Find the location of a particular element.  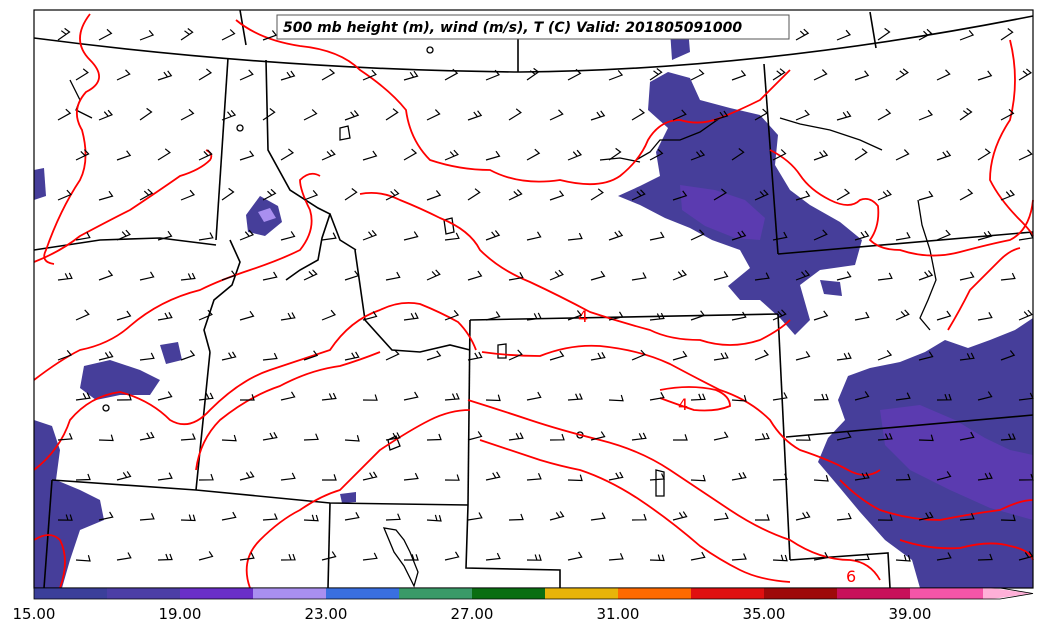

contour-label-1: 4 is located at coordinates (583, 316).